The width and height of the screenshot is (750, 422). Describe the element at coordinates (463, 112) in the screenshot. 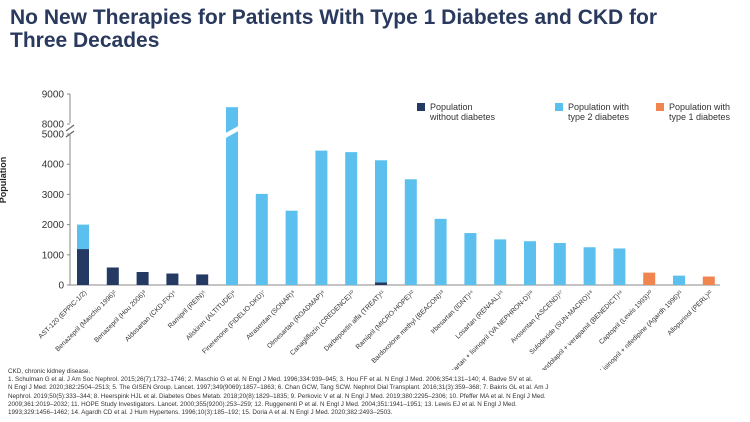

I see `legend-label: Population without diabetes` at that location.